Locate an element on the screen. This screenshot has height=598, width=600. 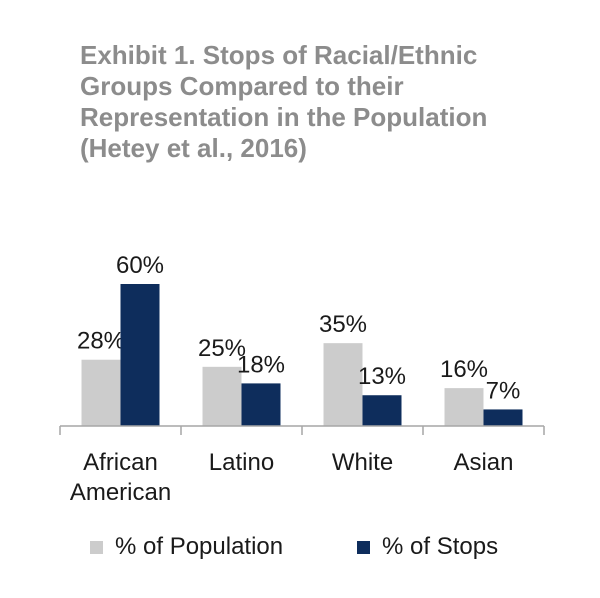
legend-item-population: % of Population is located at coordinates (186, 547).